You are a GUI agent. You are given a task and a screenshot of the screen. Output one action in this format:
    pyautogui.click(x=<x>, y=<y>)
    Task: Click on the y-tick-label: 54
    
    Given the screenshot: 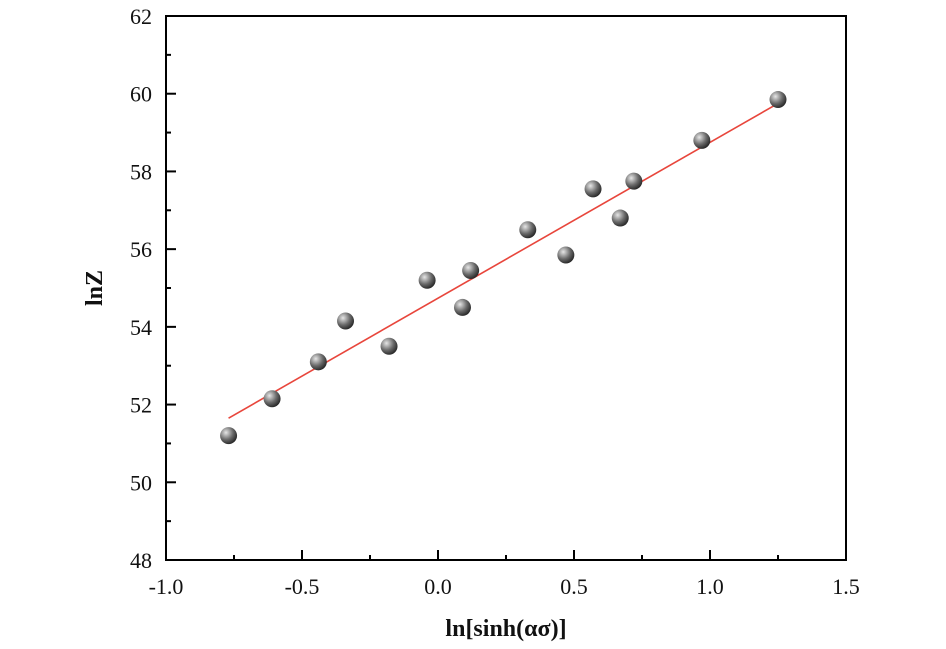 What is the action you would take?
    pyautogui.click(x=141, y=327)
    